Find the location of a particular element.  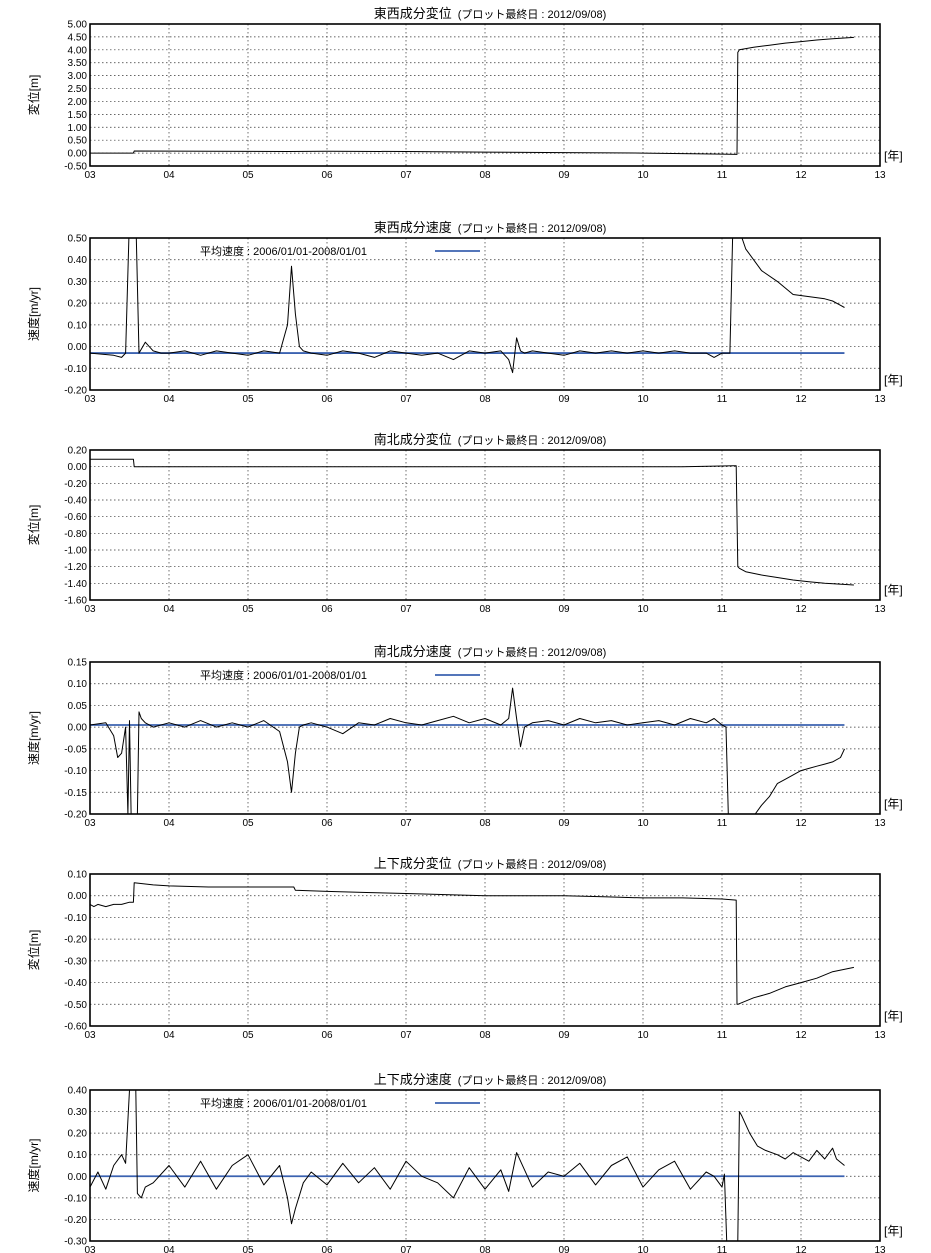

chart-title: 東西成分変位 (プロット最終日 : 2012/09/08) is located at coordinates (490, 13).